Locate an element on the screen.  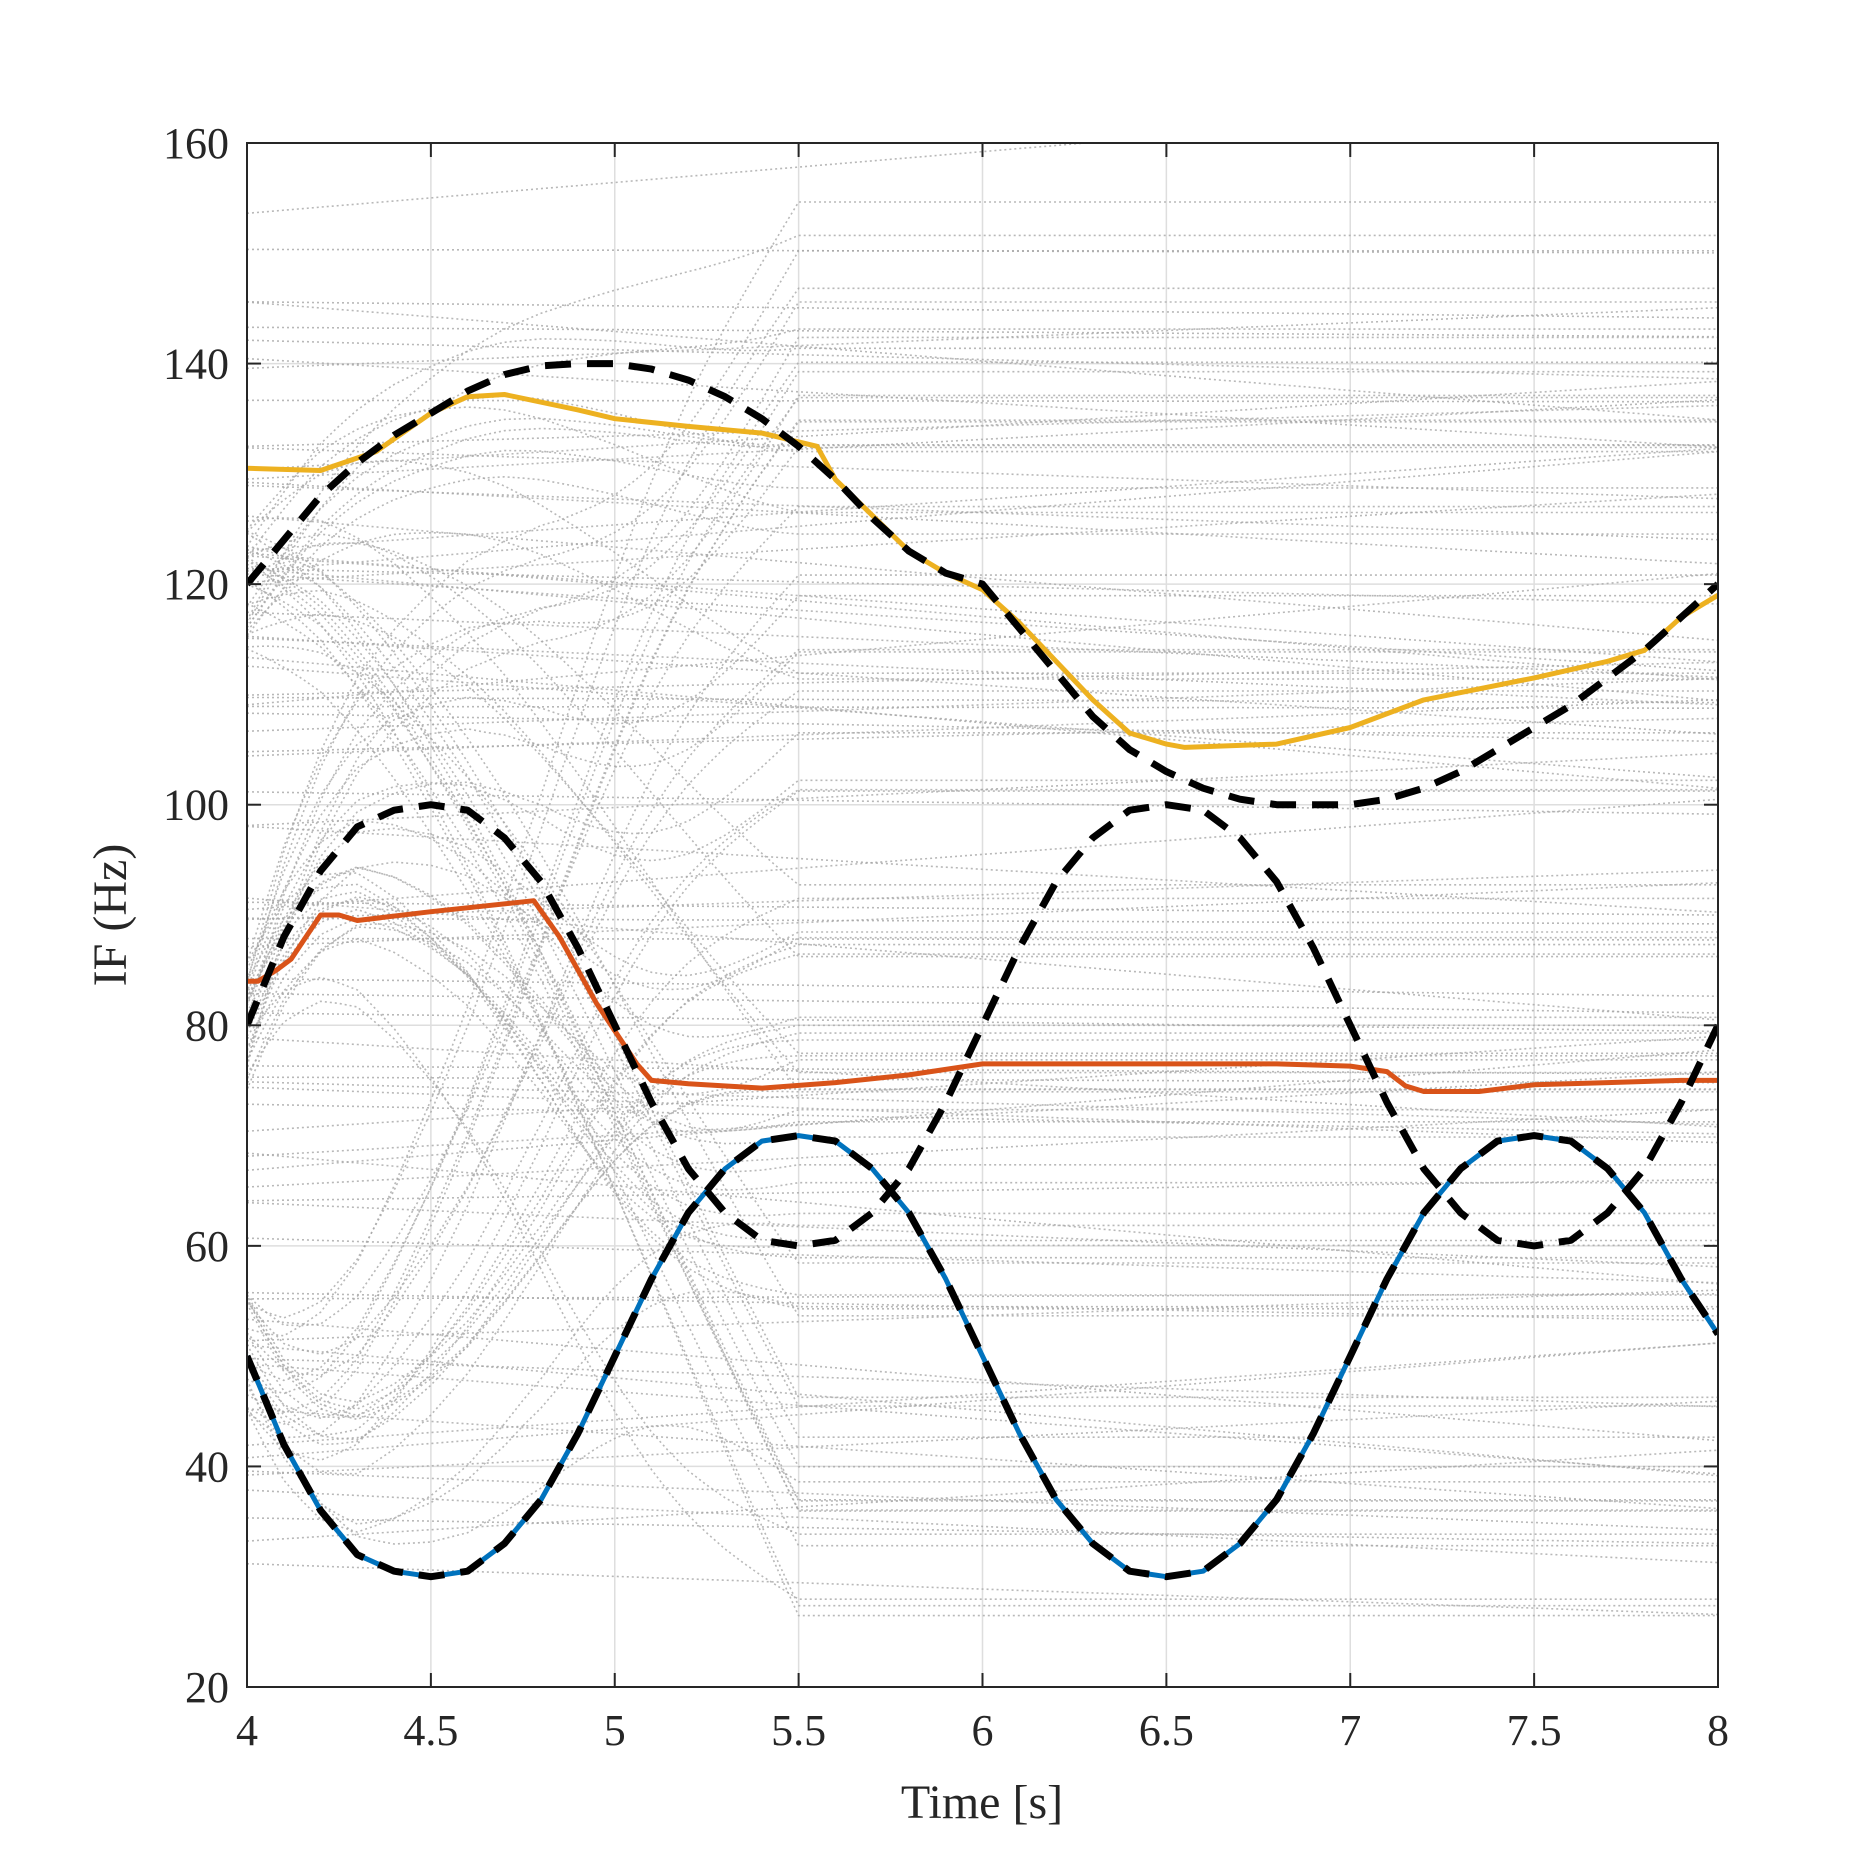
x-tick-label: 5 is located at coordinates (615, 1730).